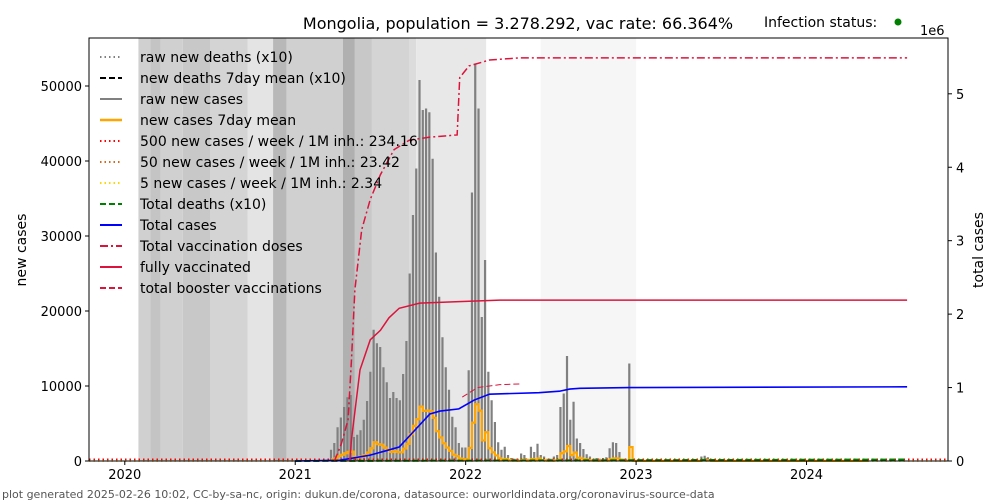 Image resolution: width=1000 pixels, height=500 pixels. Describe the element at coordinates (261, 184) in the screenshot. I see `legend-label: 5 new cases / week / 1M inh.: 2.34` at that location.